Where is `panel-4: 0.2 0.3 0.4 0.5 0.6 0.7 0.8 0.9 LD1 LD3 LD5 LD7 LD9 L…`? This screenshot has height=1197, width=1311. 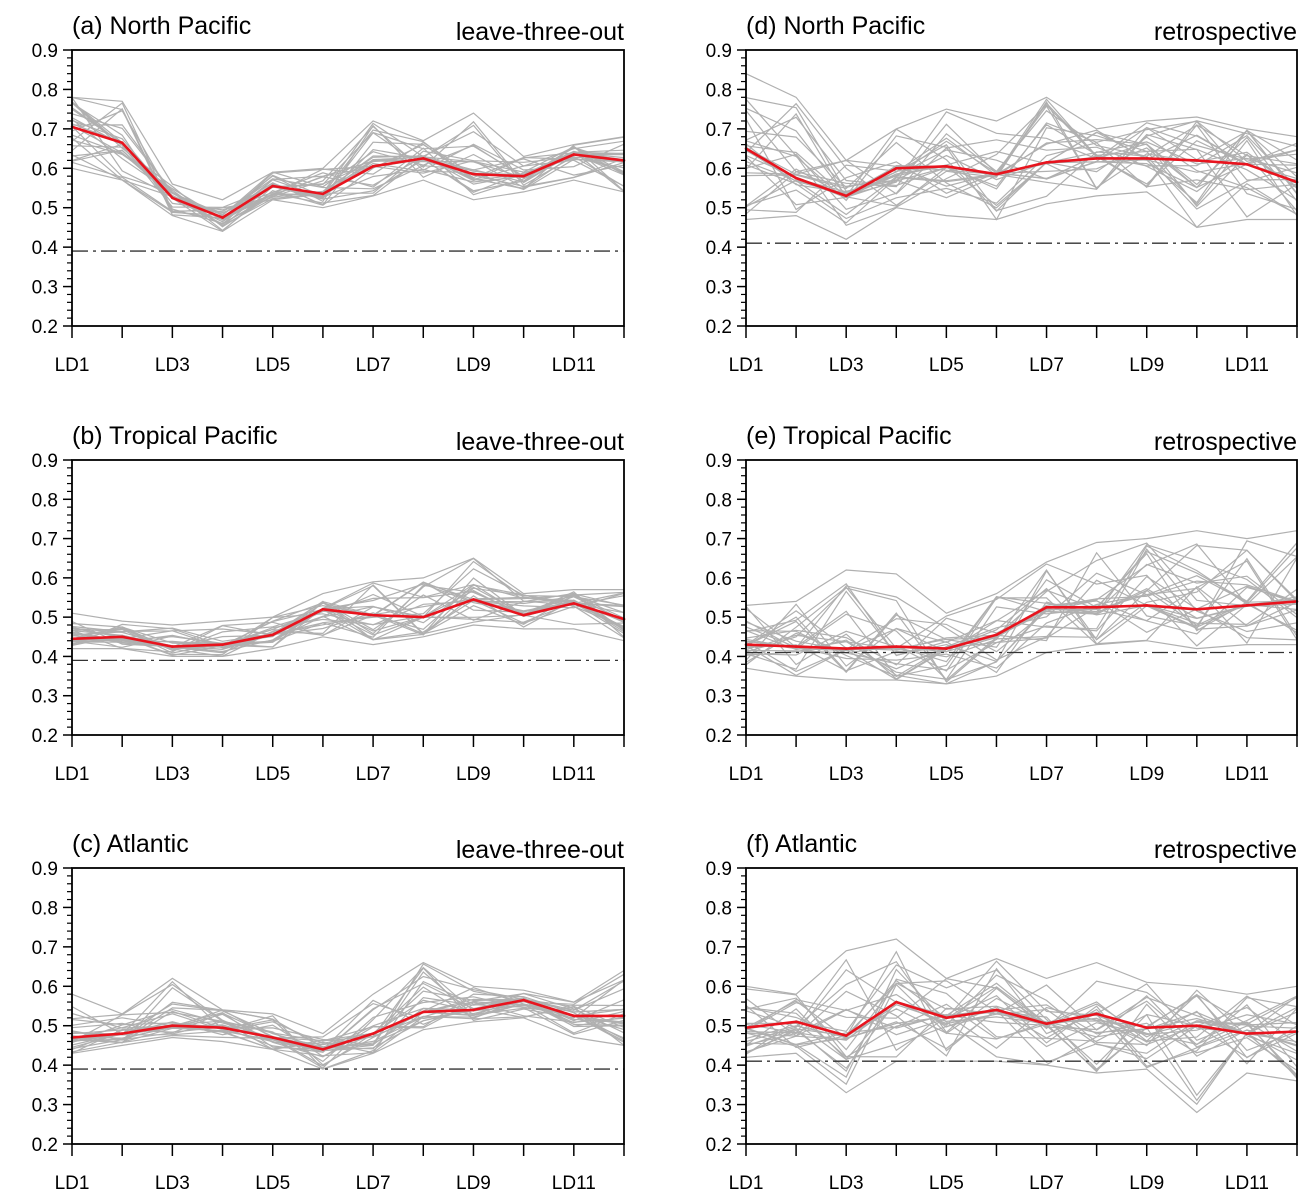
panel-4: 0.2 0.3 0.4 0.5 0.6 0.7 0.8 0.9 LD1 LD3 LD5 LD7 LD9 L… is located at coordinates (1002, 194).